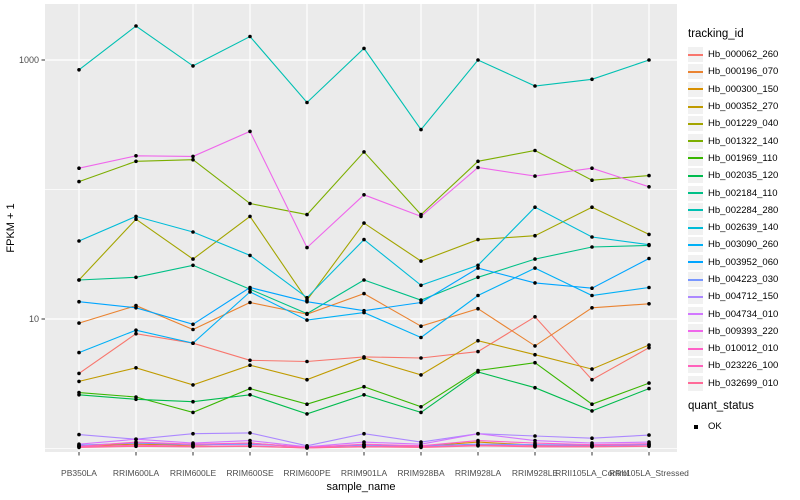 The height and width of the screenshot is (500, 800). Describe the element at coordinates (743, 210) in the screenshot. I see `legend-item-label: Hb_002284_280` at that location.